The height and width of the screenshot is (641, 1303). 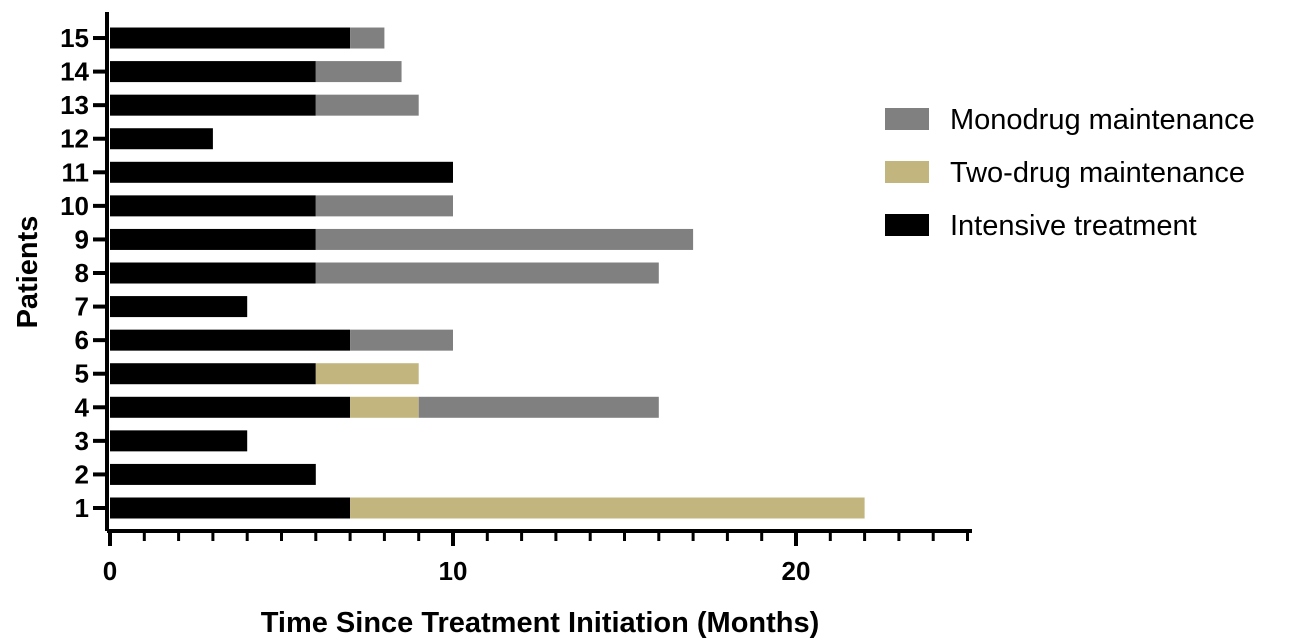 I want to click on bar-segment-patient-4-intensive, so click(x=230, y=407).